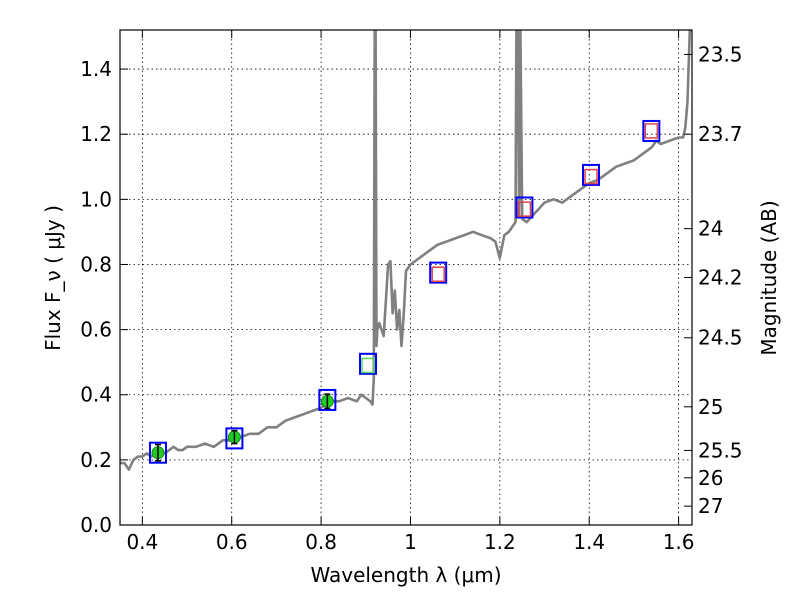  I want to click on x-tick-label: 1.4, so click(589, 542).